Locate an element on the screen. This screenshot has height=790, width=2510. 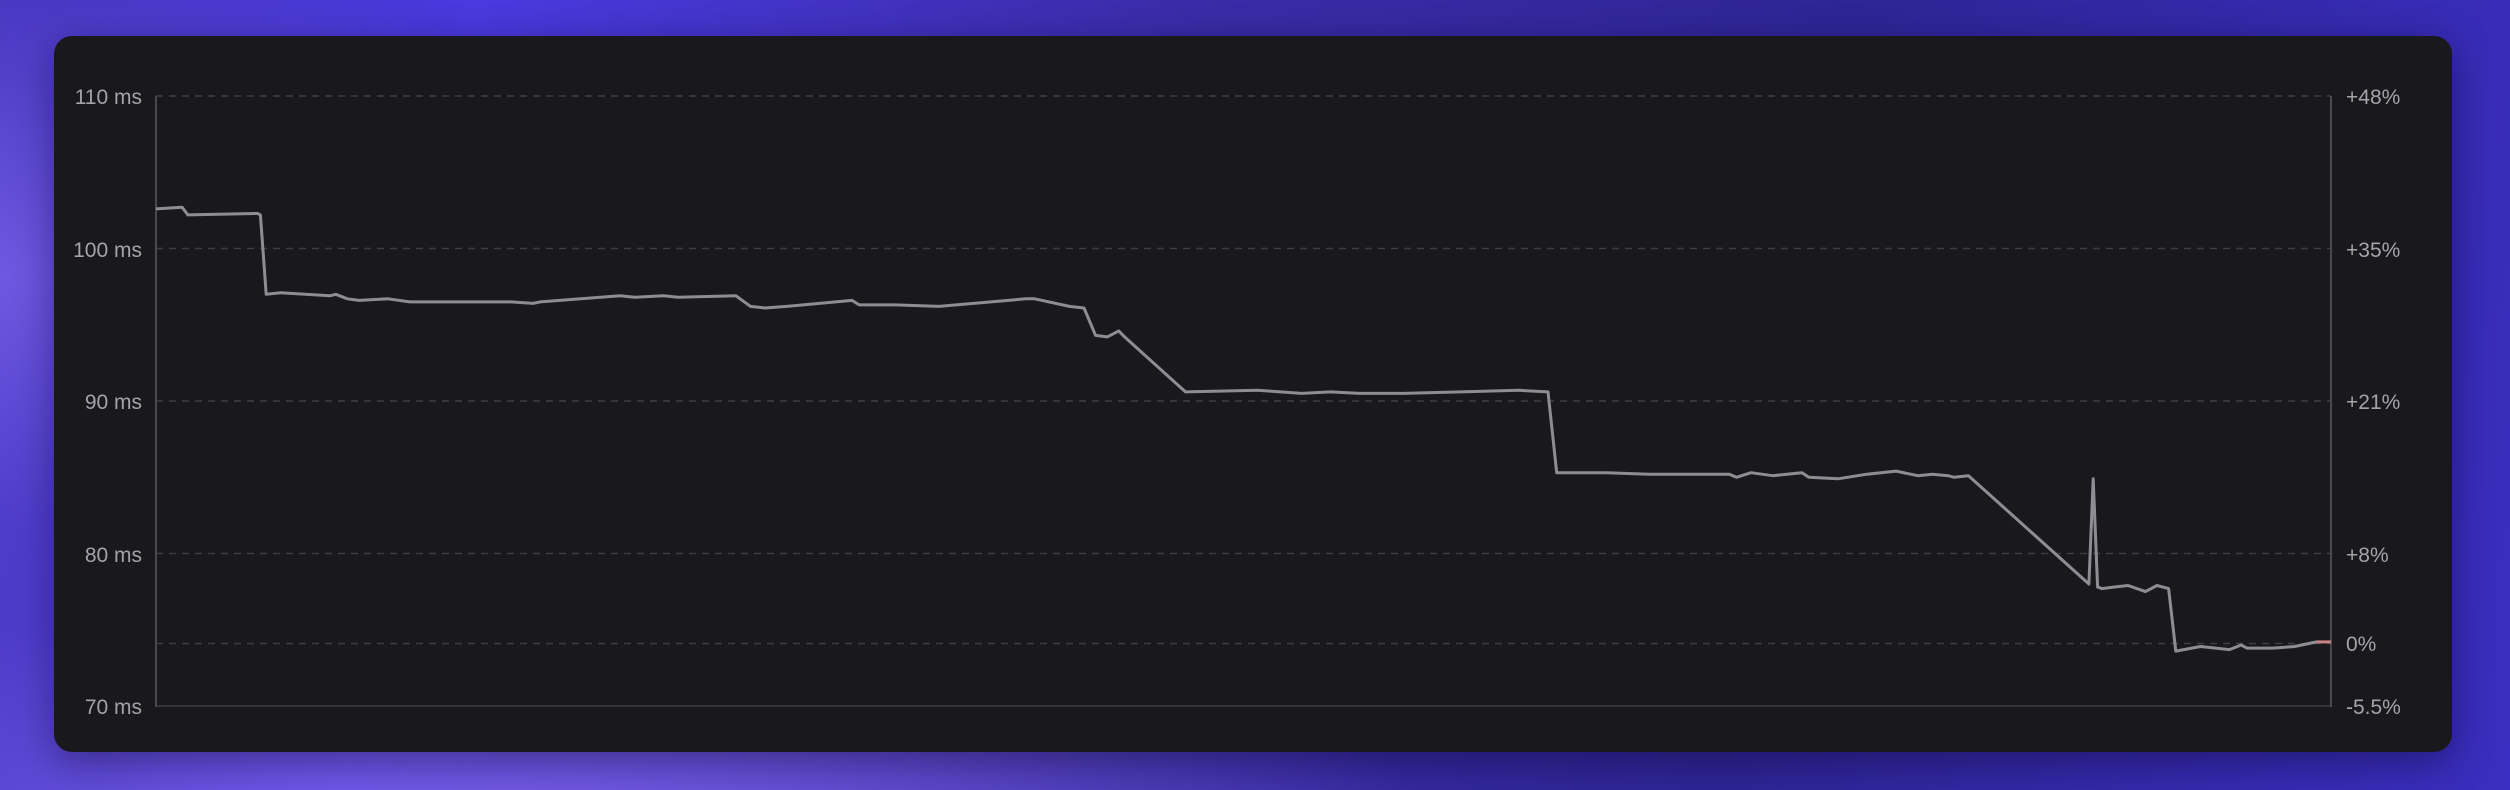
y-tick-label: 110 ms is located at coordinates (108, 97).